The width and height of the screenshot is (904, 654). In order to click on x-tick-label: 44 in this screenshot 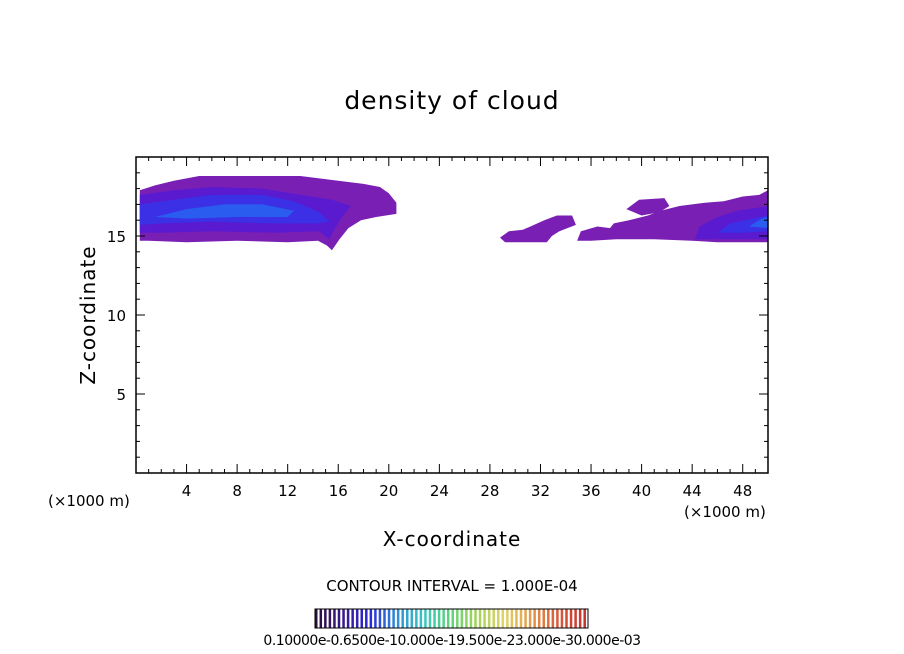, I will do `click(692, 491)`.